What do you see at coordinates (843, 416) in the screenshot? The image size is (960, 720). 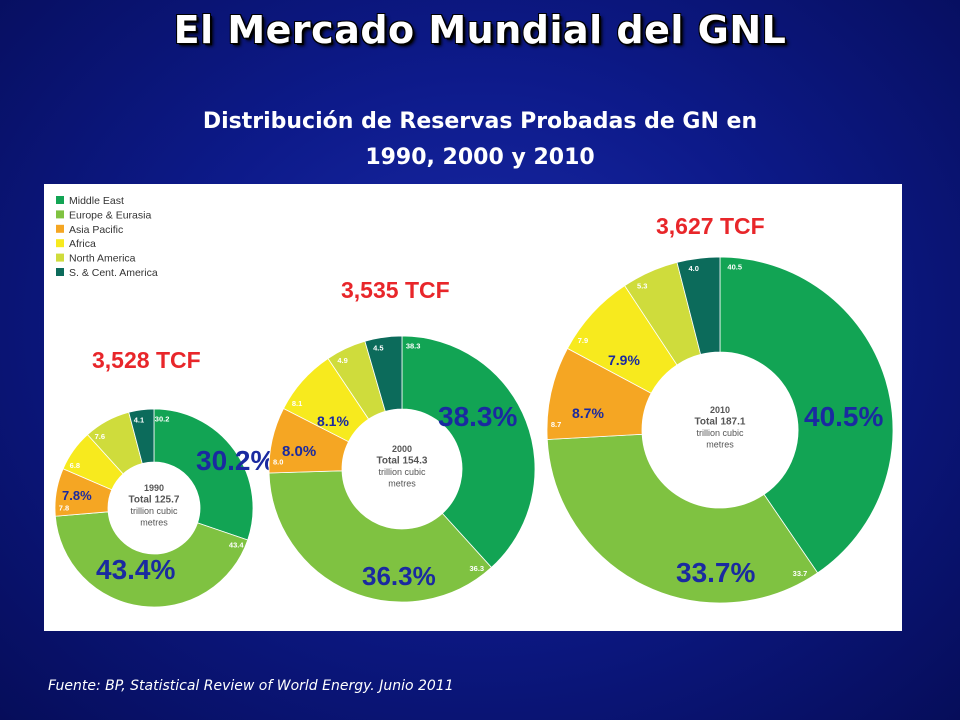 I see `percent-callout: 40.5%` at bounding box center [843, 416].